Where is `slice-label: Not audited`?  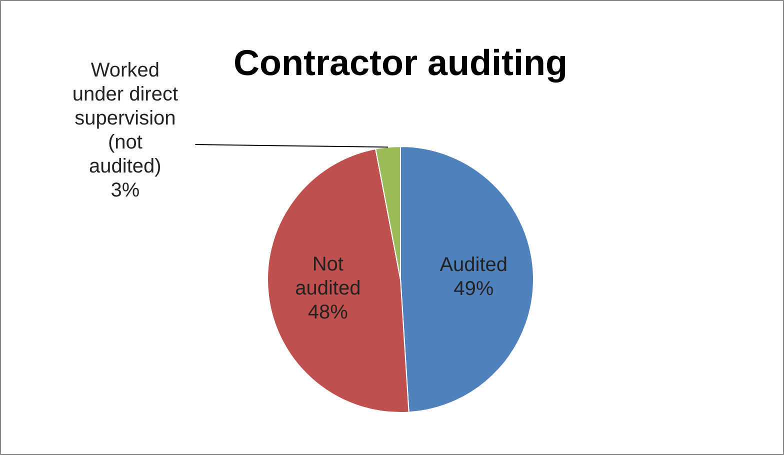
slice-label: Not audited is located at coordinates (328, 277).